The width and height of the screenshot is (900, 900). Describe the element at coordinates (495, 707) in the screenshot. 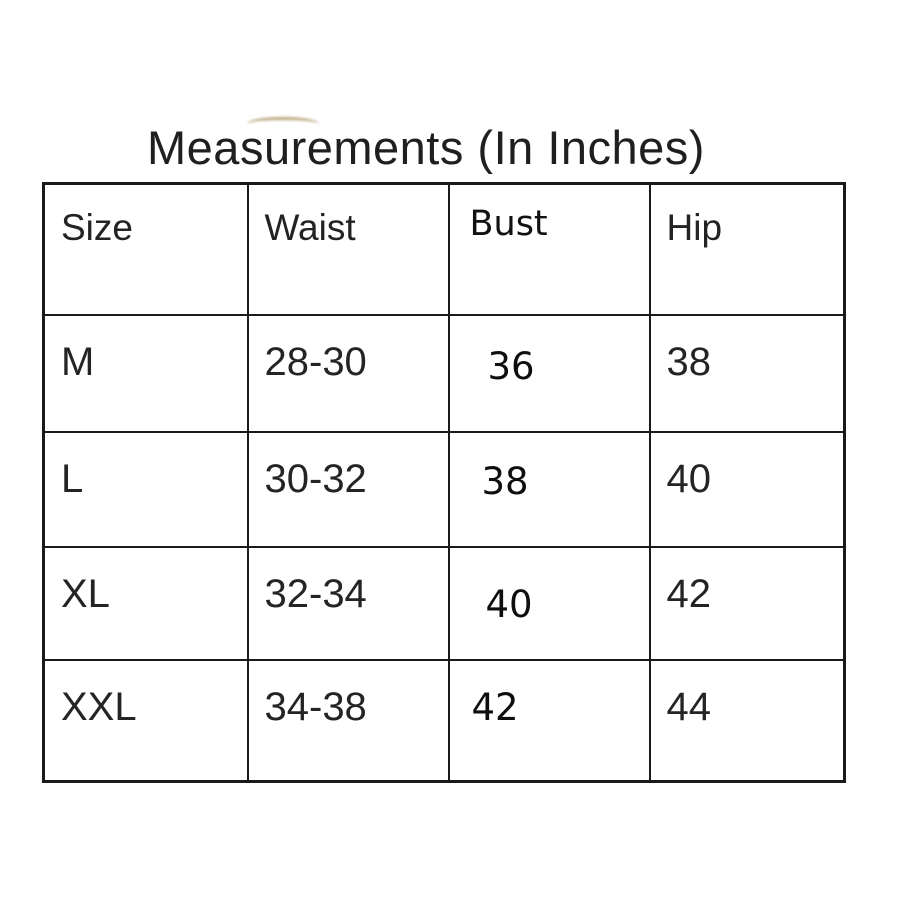

I see `bust-value: 42` at that location.